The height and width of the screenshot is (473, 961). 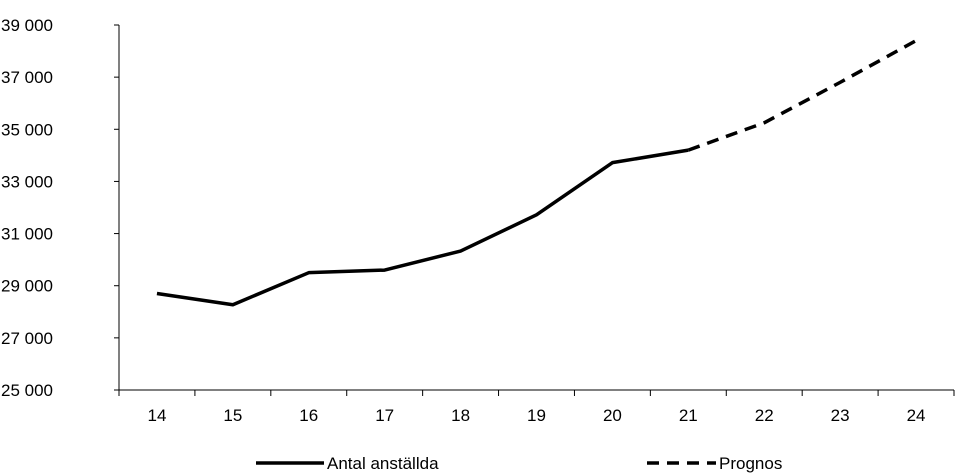 What do you see at coordinates (460, 415) in the screenshot?
I see `x-tick-label: 18` at bounding box center [460, 415].